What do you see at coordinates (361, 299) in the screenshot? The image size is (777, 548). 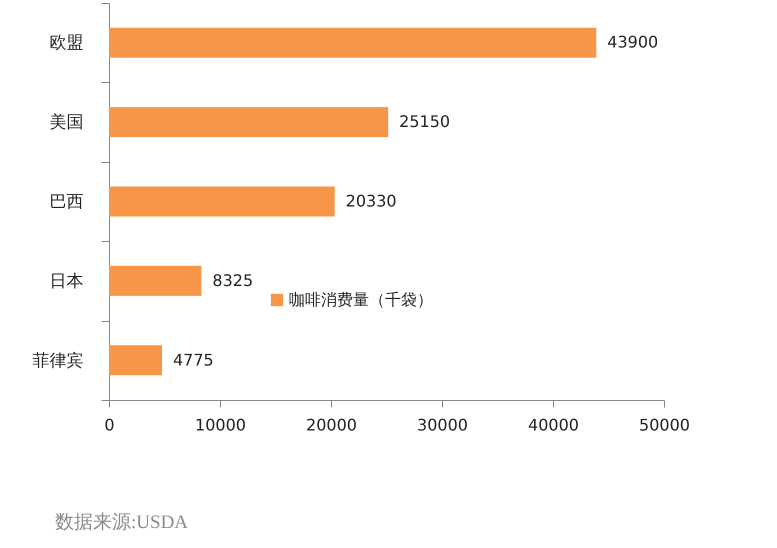 I see `legend-label: 咖啡消费量（千袋）` at bounding box center [361, 299].